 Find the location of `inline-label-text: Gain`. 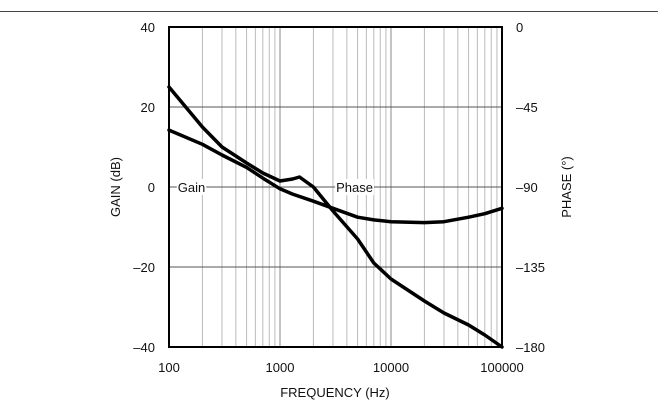

inline-label-text: Gain is located at coordinates (191, 187).